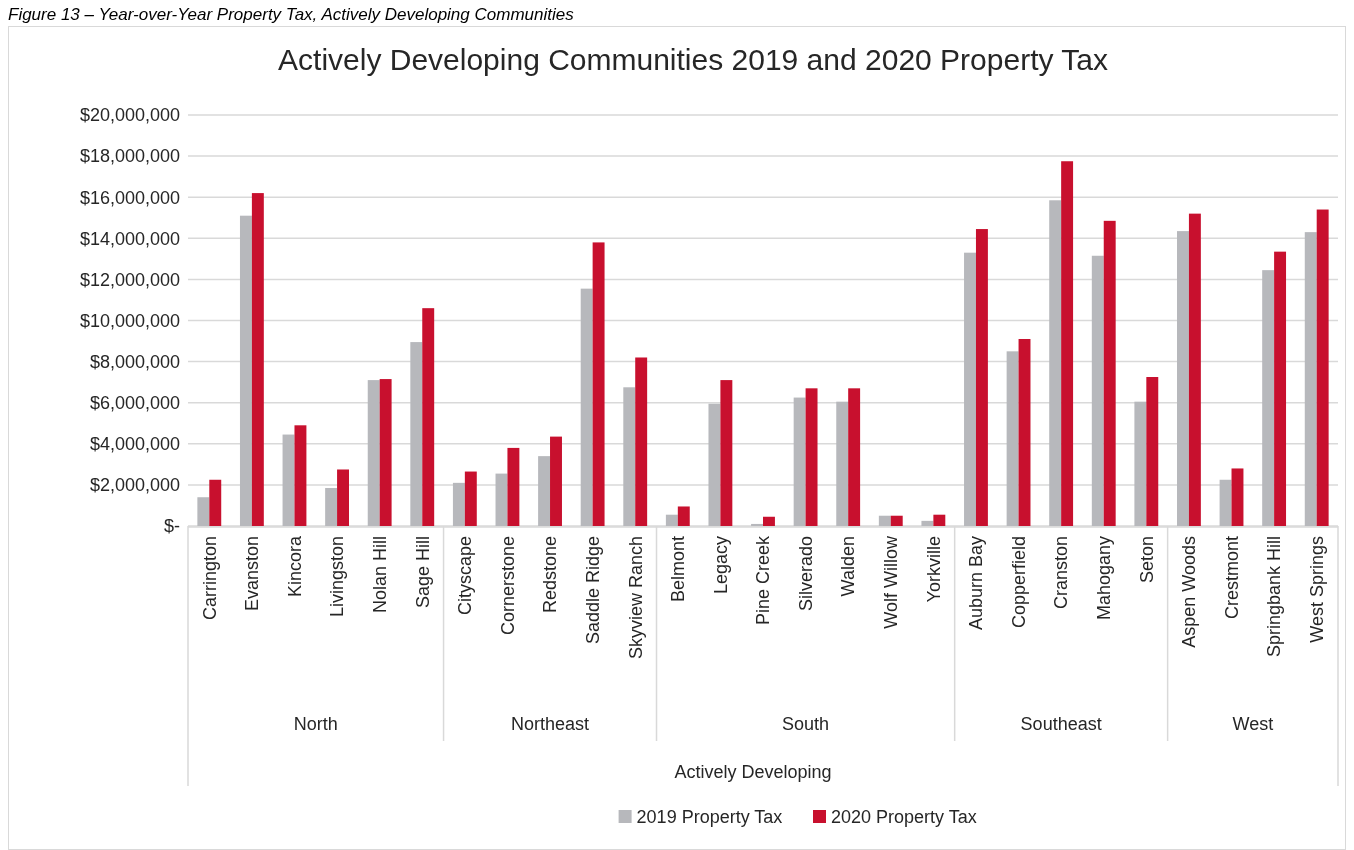 The image size is (1354, 850). What do you see at coordinates (129, 238) in the screenshot?
I see `y-tick-label: $14,000,000` at bounding box center [129, 238].